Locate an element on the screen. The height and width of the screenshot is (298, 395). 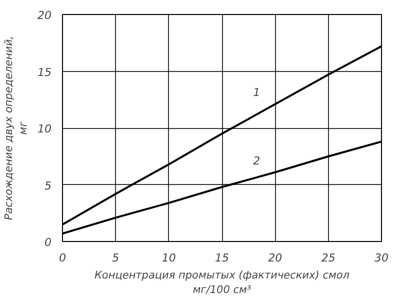
y-tick-label: 0 is located at coordinates (48, 242).